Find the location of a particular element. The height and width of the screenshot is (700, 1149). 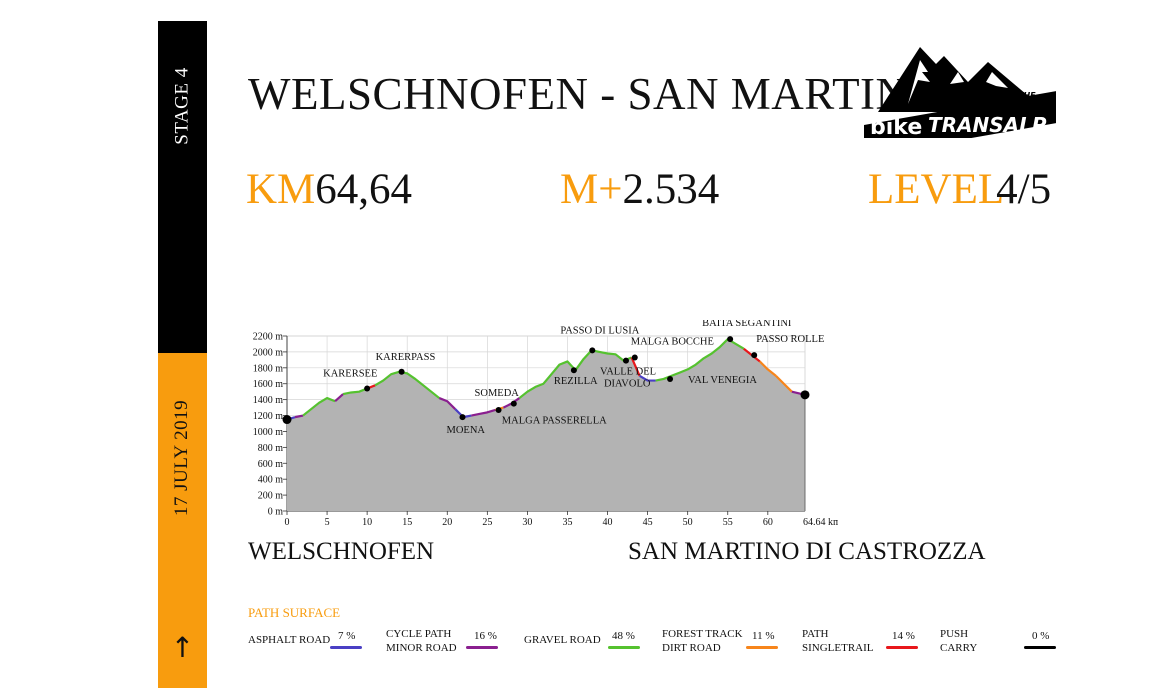

x-tick-label: 45 is located at coordinates (648, 522).